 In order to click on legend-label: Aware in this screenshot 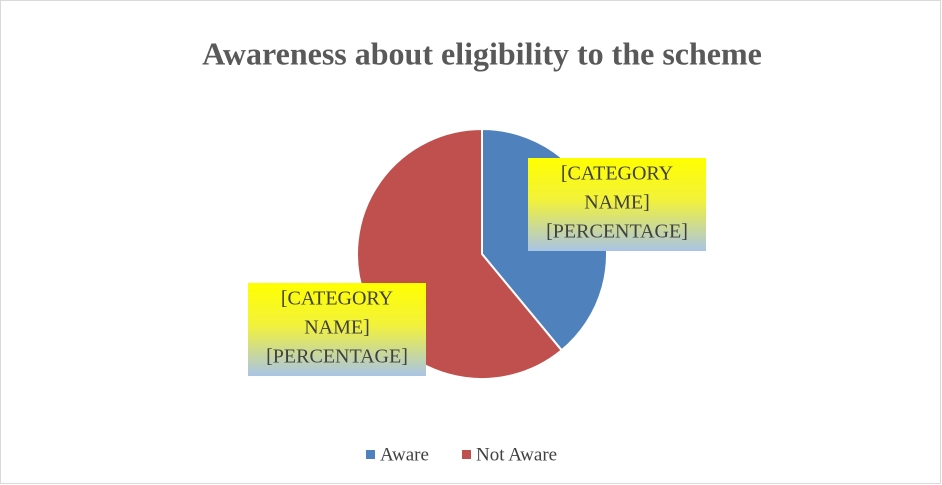, I will do `click(404, 454)`.